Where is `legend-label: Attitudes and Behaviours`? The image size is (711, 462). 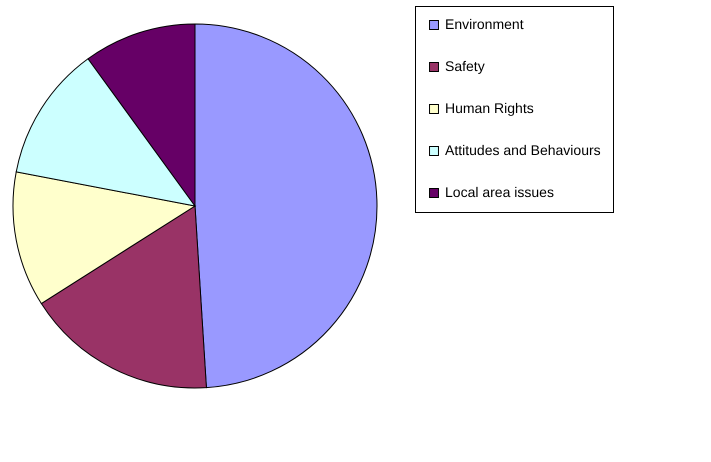
legend-label: Attitudes and Behaviours is located at coordinates (523, 150).